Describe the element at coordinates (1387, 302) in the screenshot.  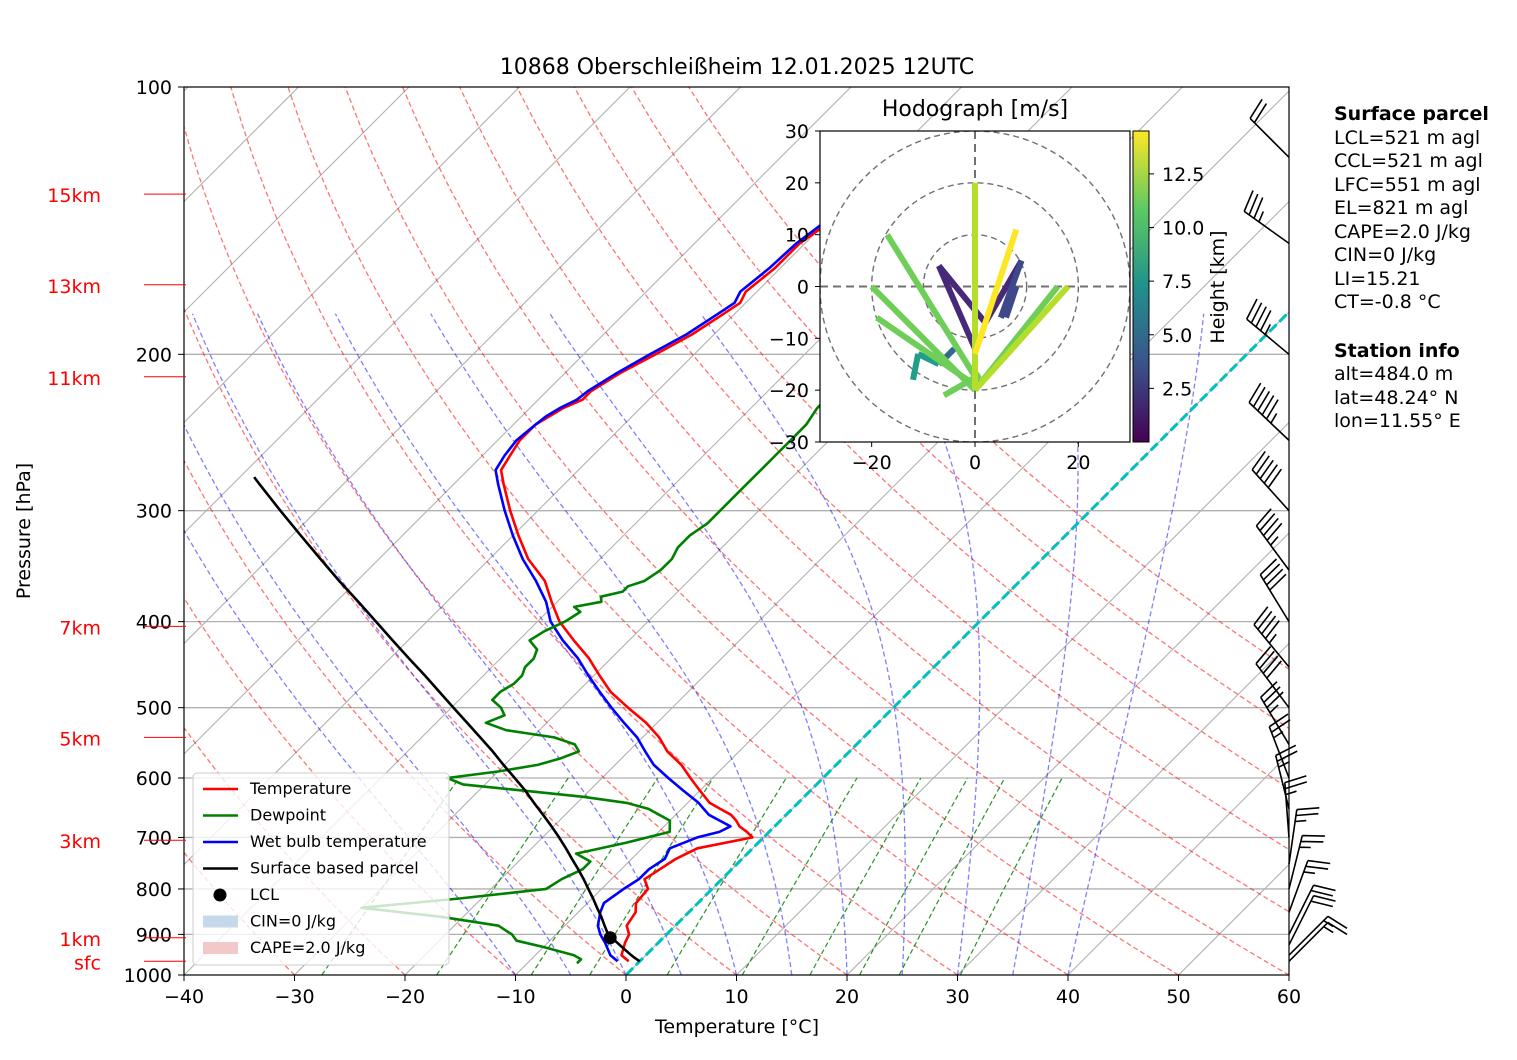
I see `ct-value: CT=-0.8 °C` at that location.